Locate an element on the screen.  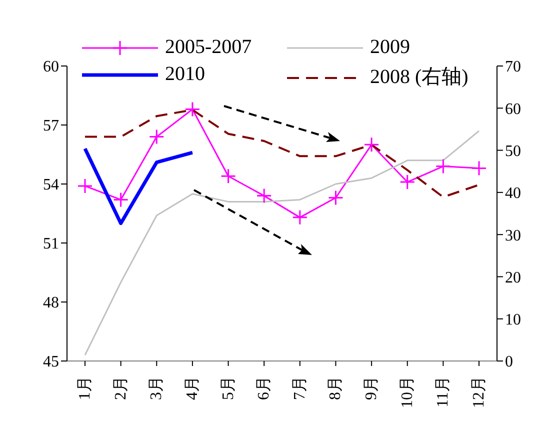
legend-label: 2008 (右轴) is located at coordinates (419, 77).